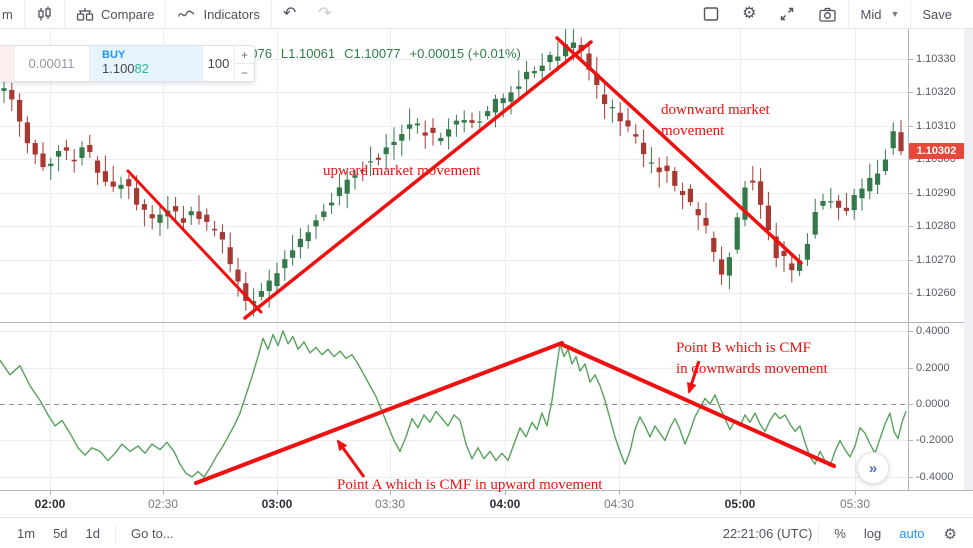 The image size is (973, 548). What do you see at coordinates (895, 14) in the screenshot?
I see `chevron-down-icon: ▼` at bounding box center [895, 14].